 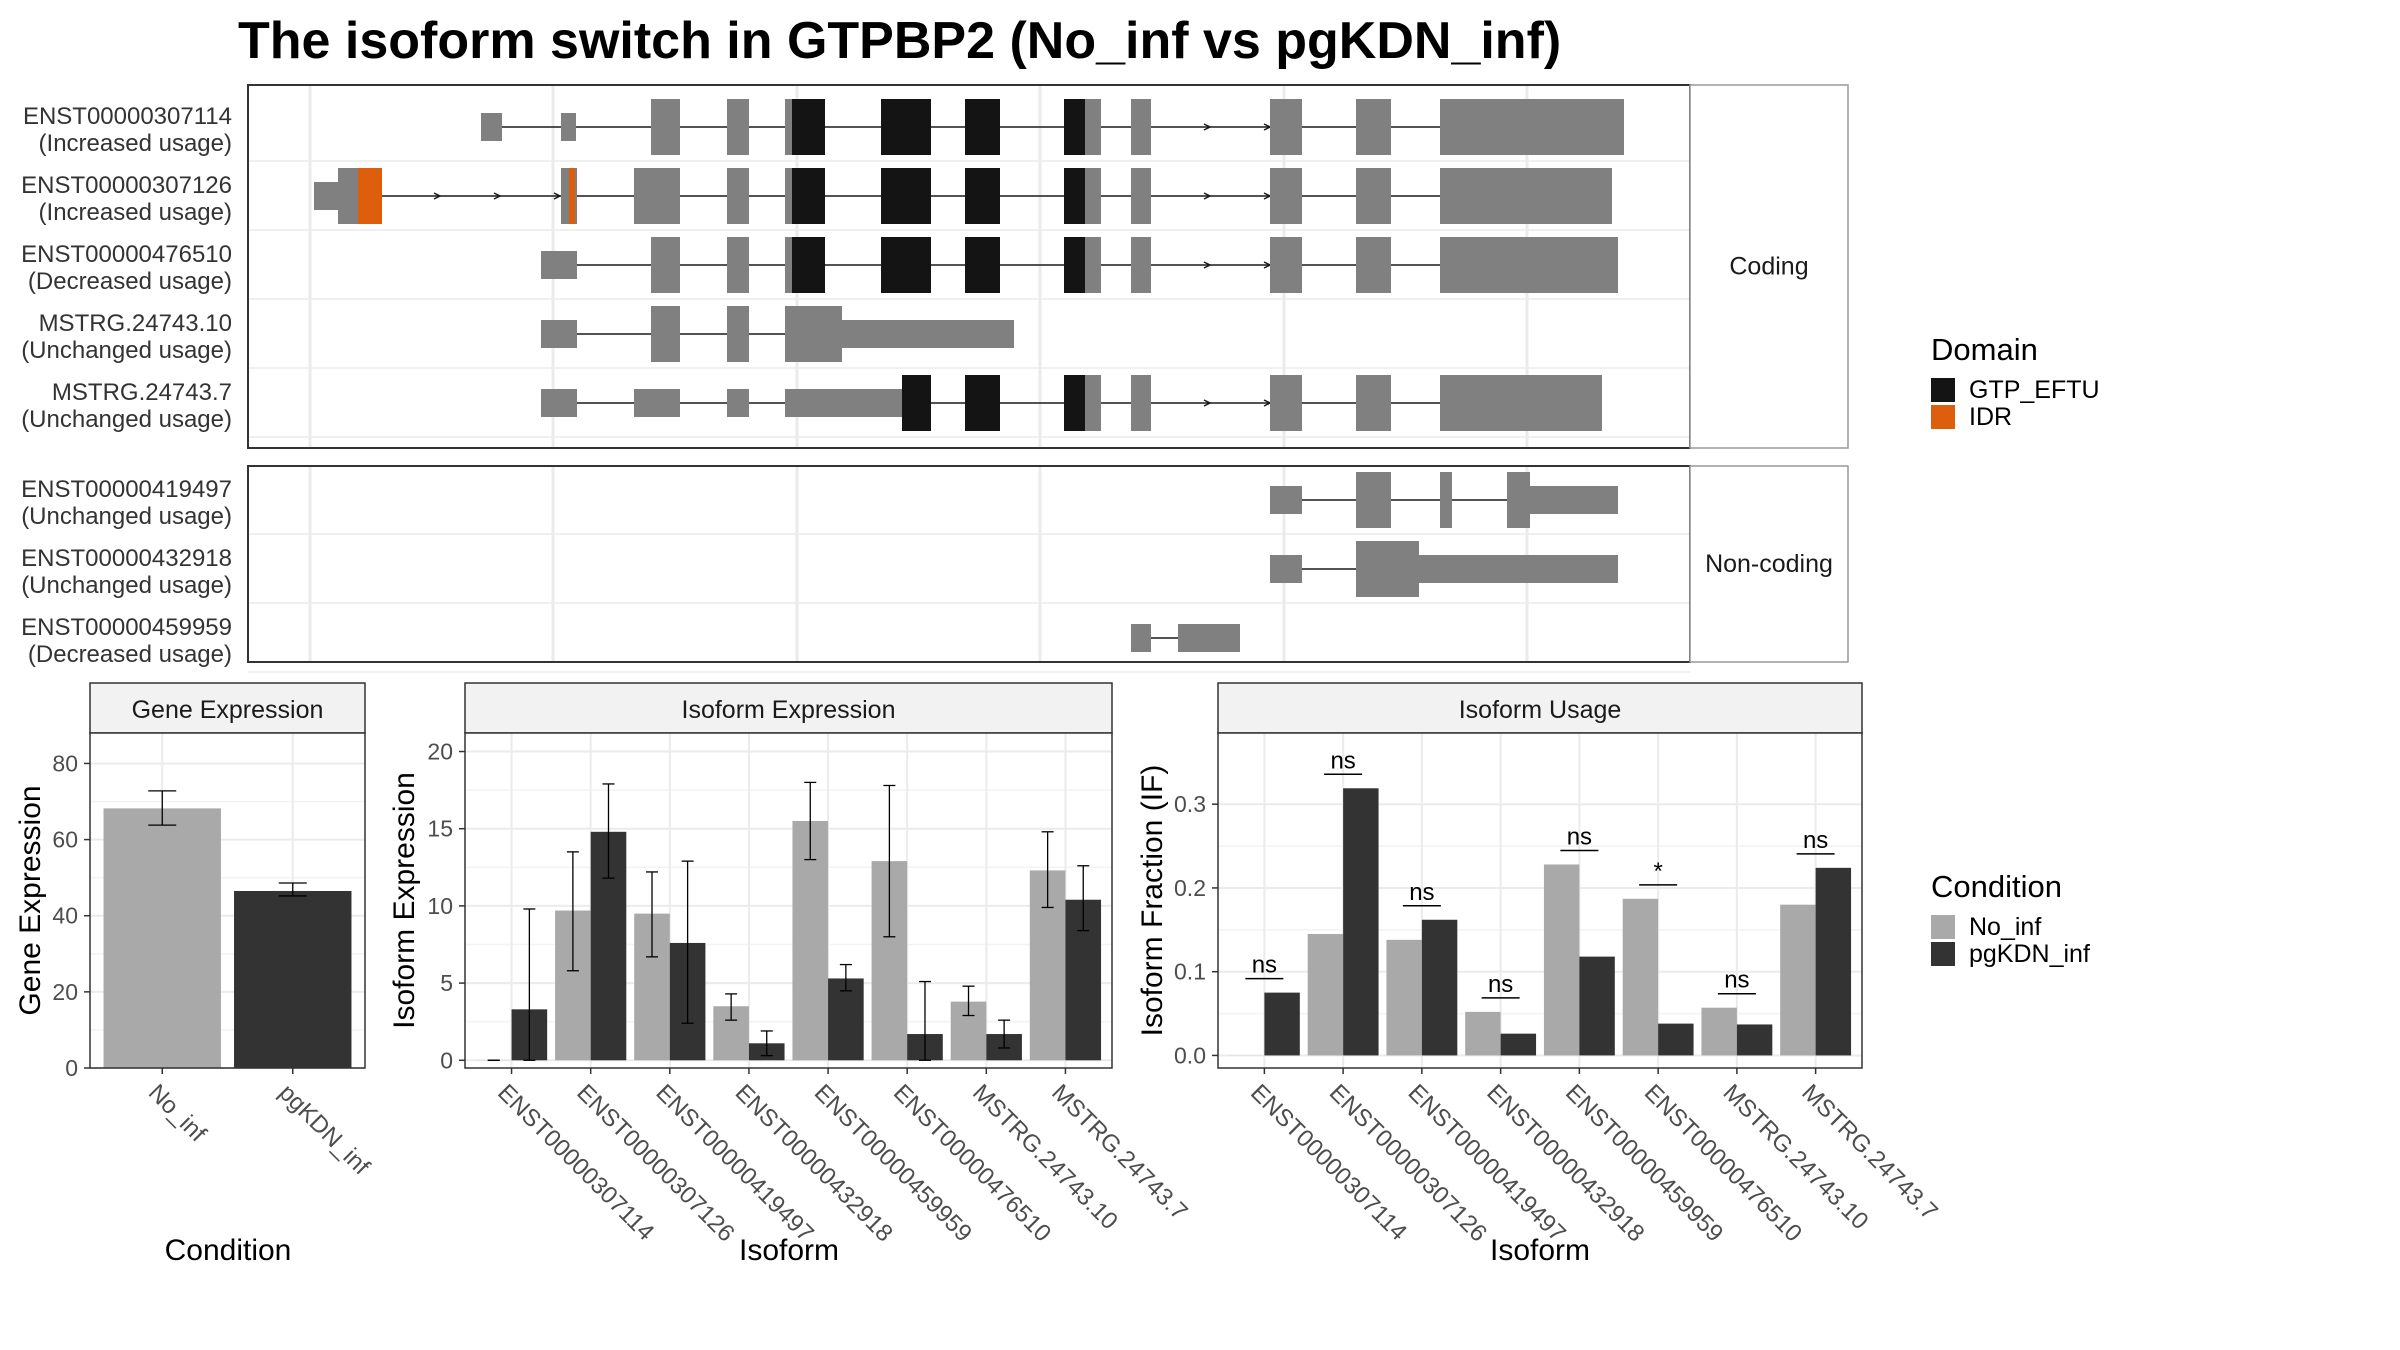 What do you see at coordinates (135, 143) in the screenshot?
I see `transcript-usage-label: (Increased usage)` at bounding box center [135, 143].